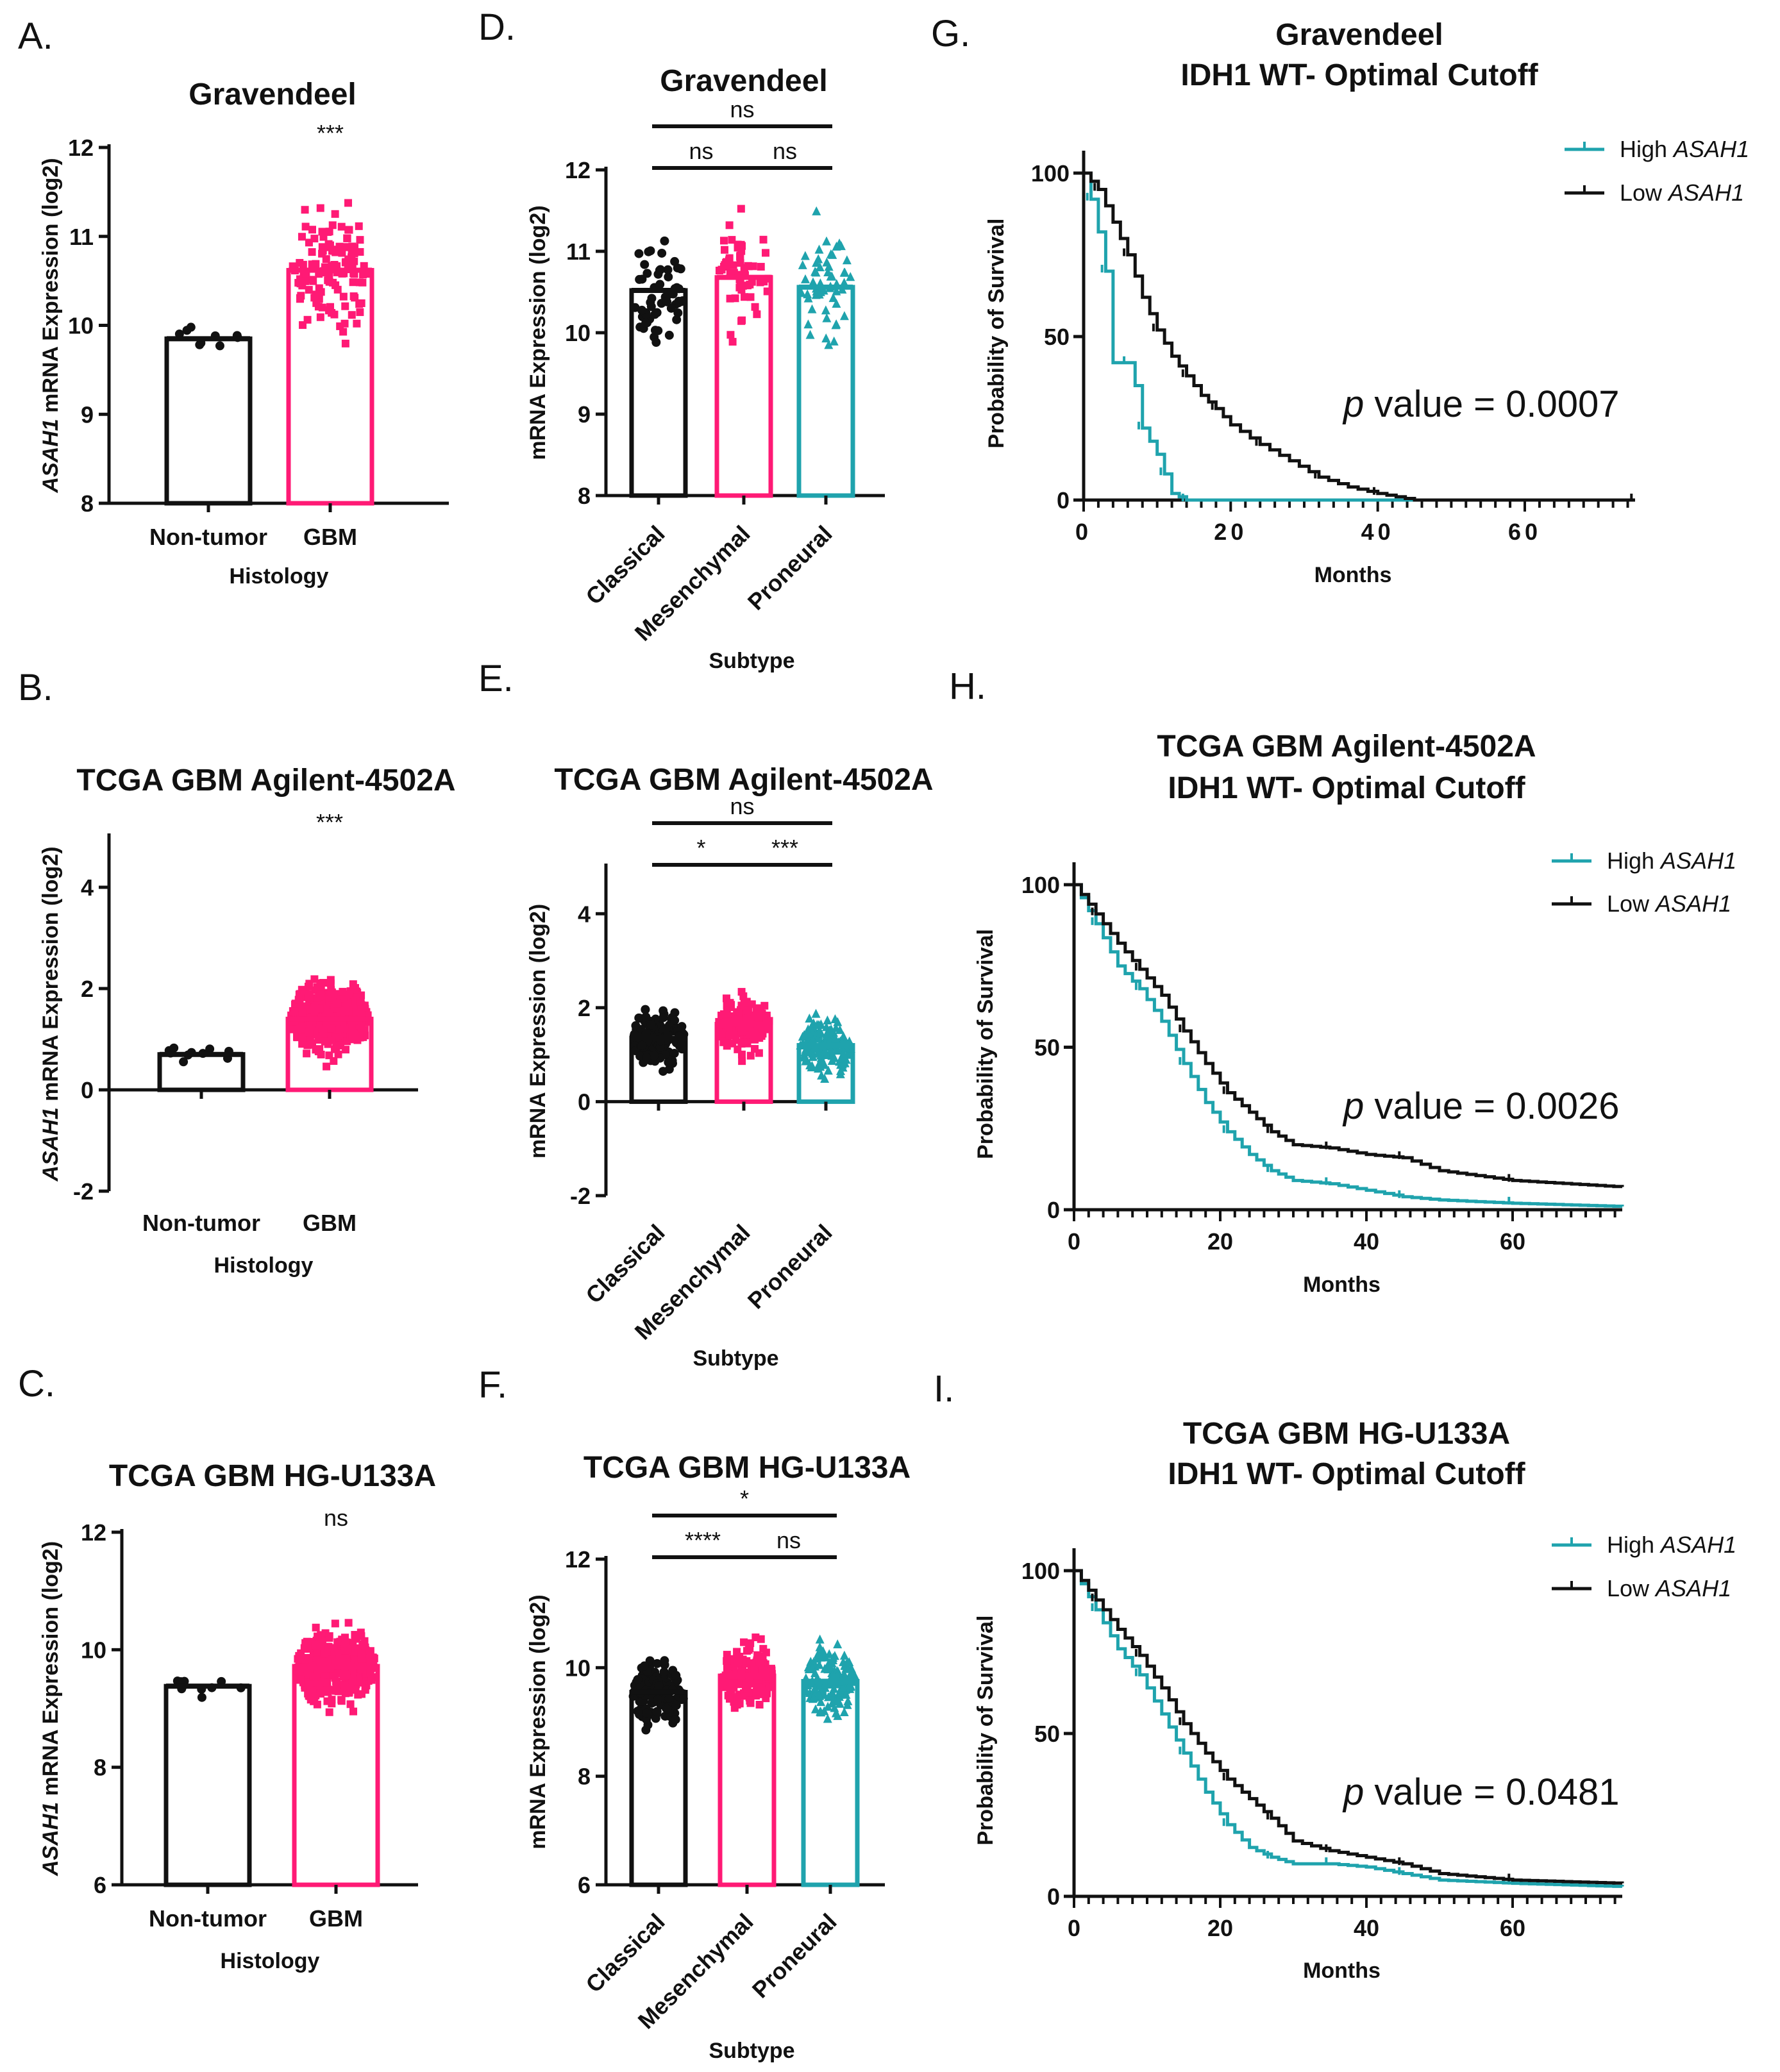  I want to click on y-tick-label: 0, so click(1063, 500).